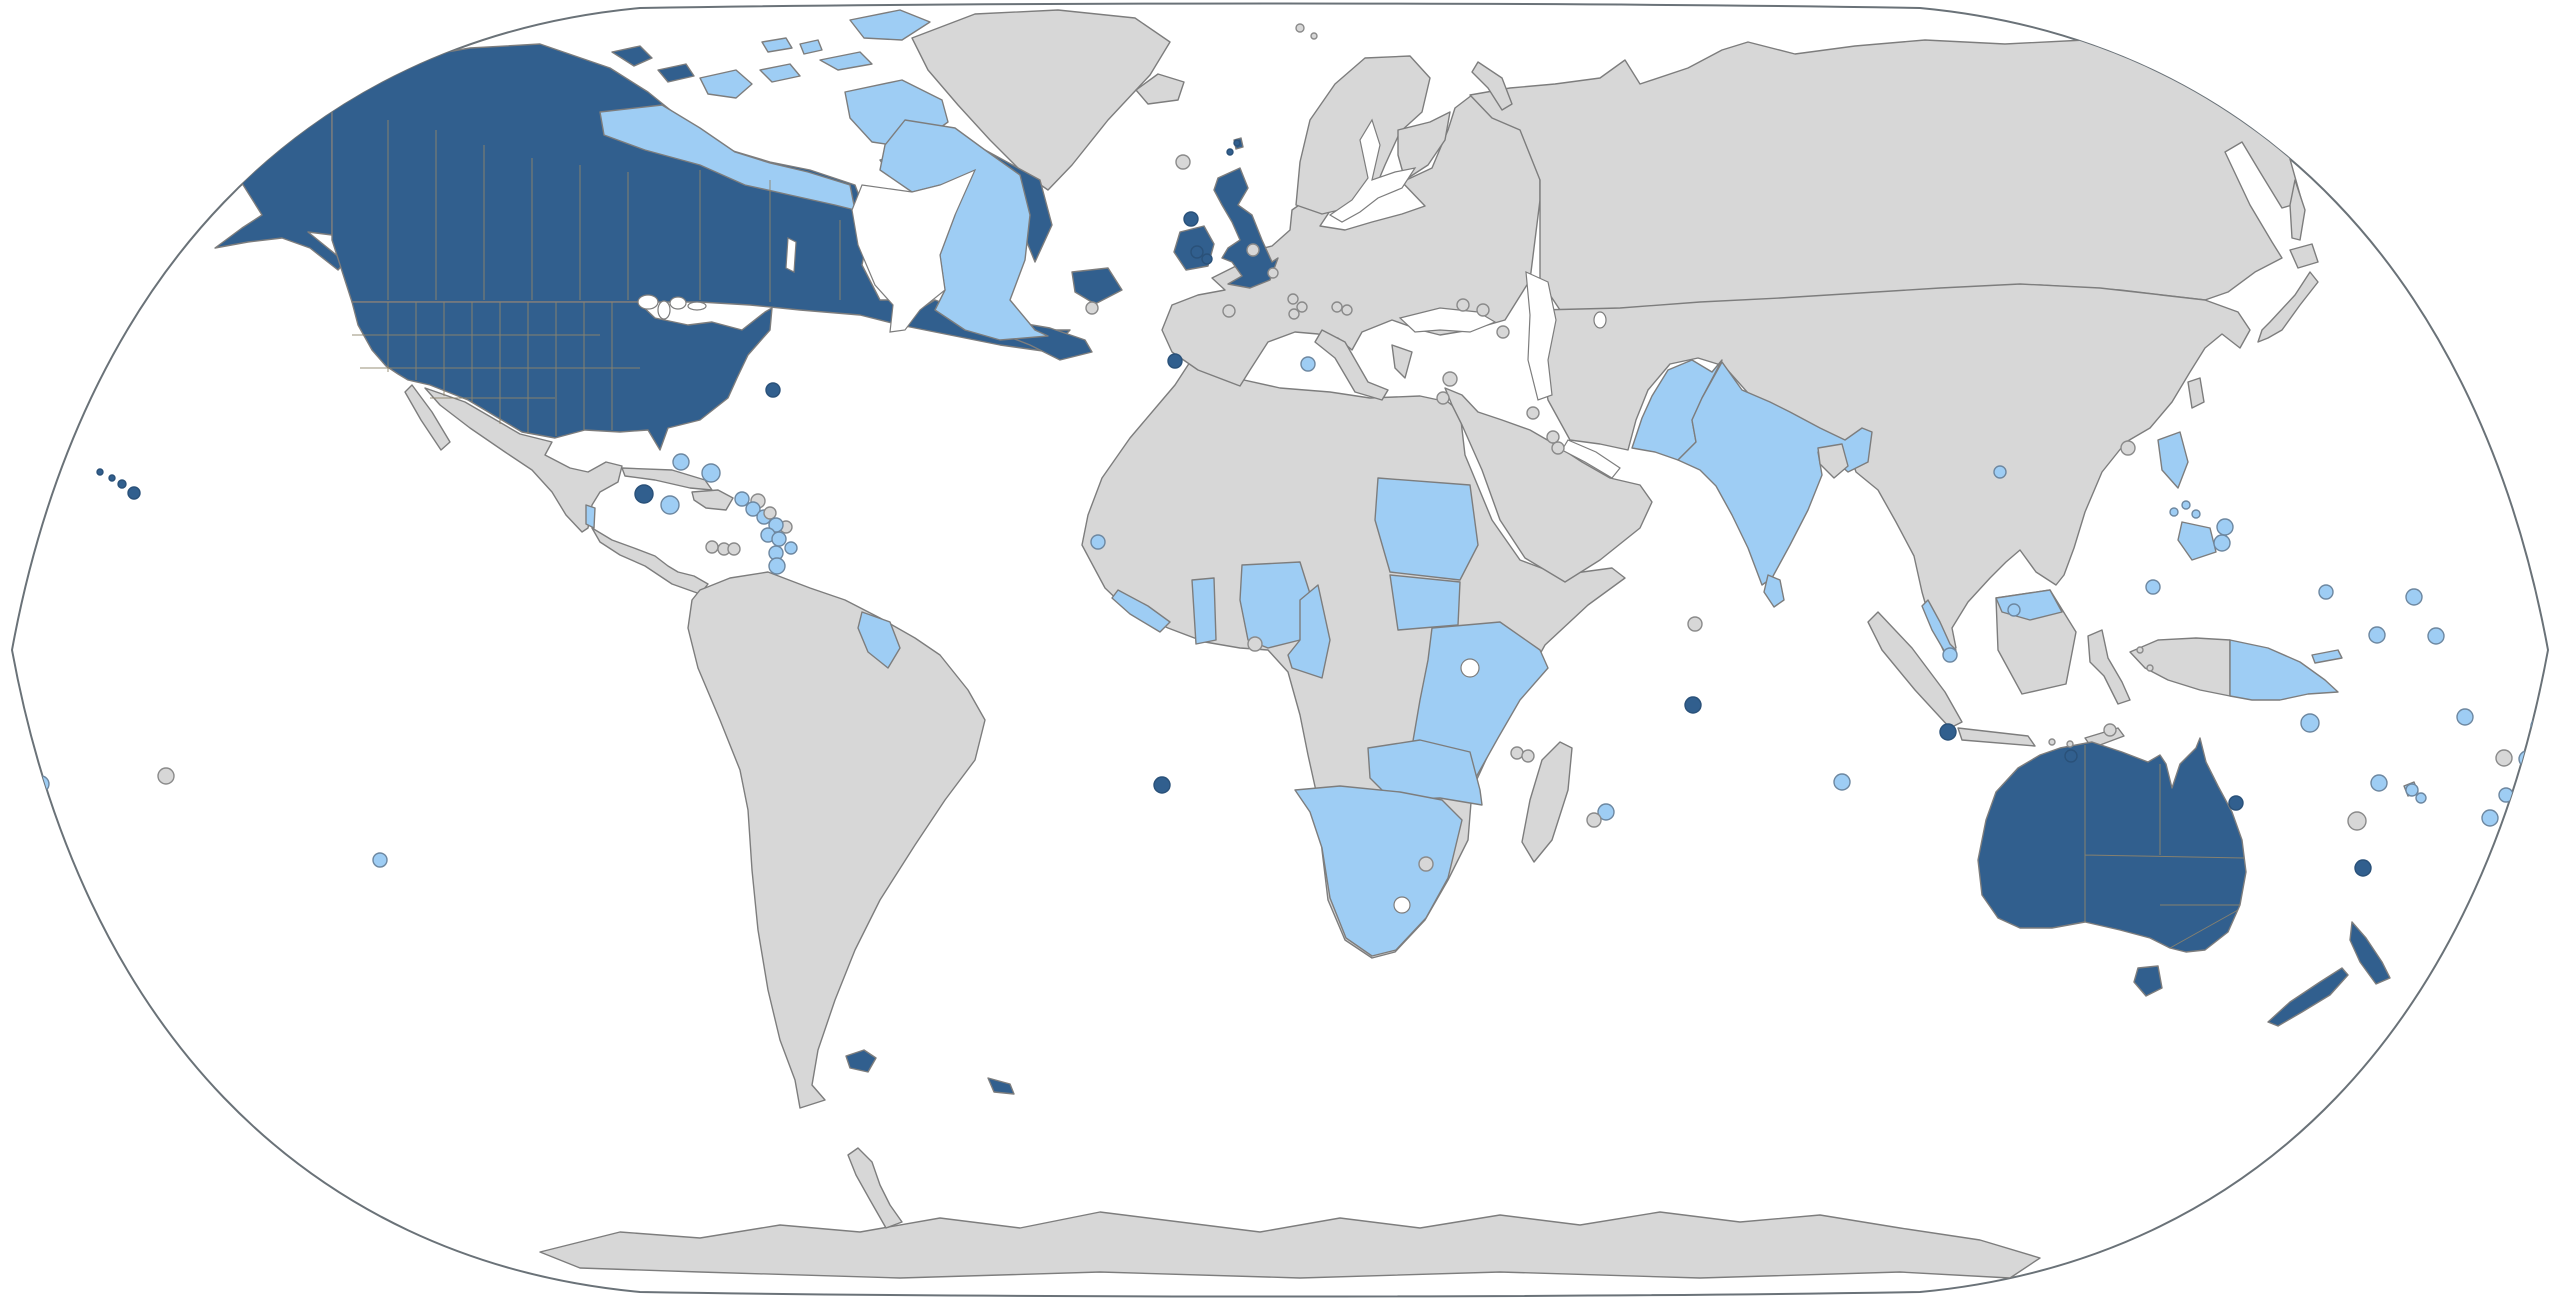 This screenshot has height=1300, width=2560. I want to click on svalbard-2-marker, so click(1314, 36).